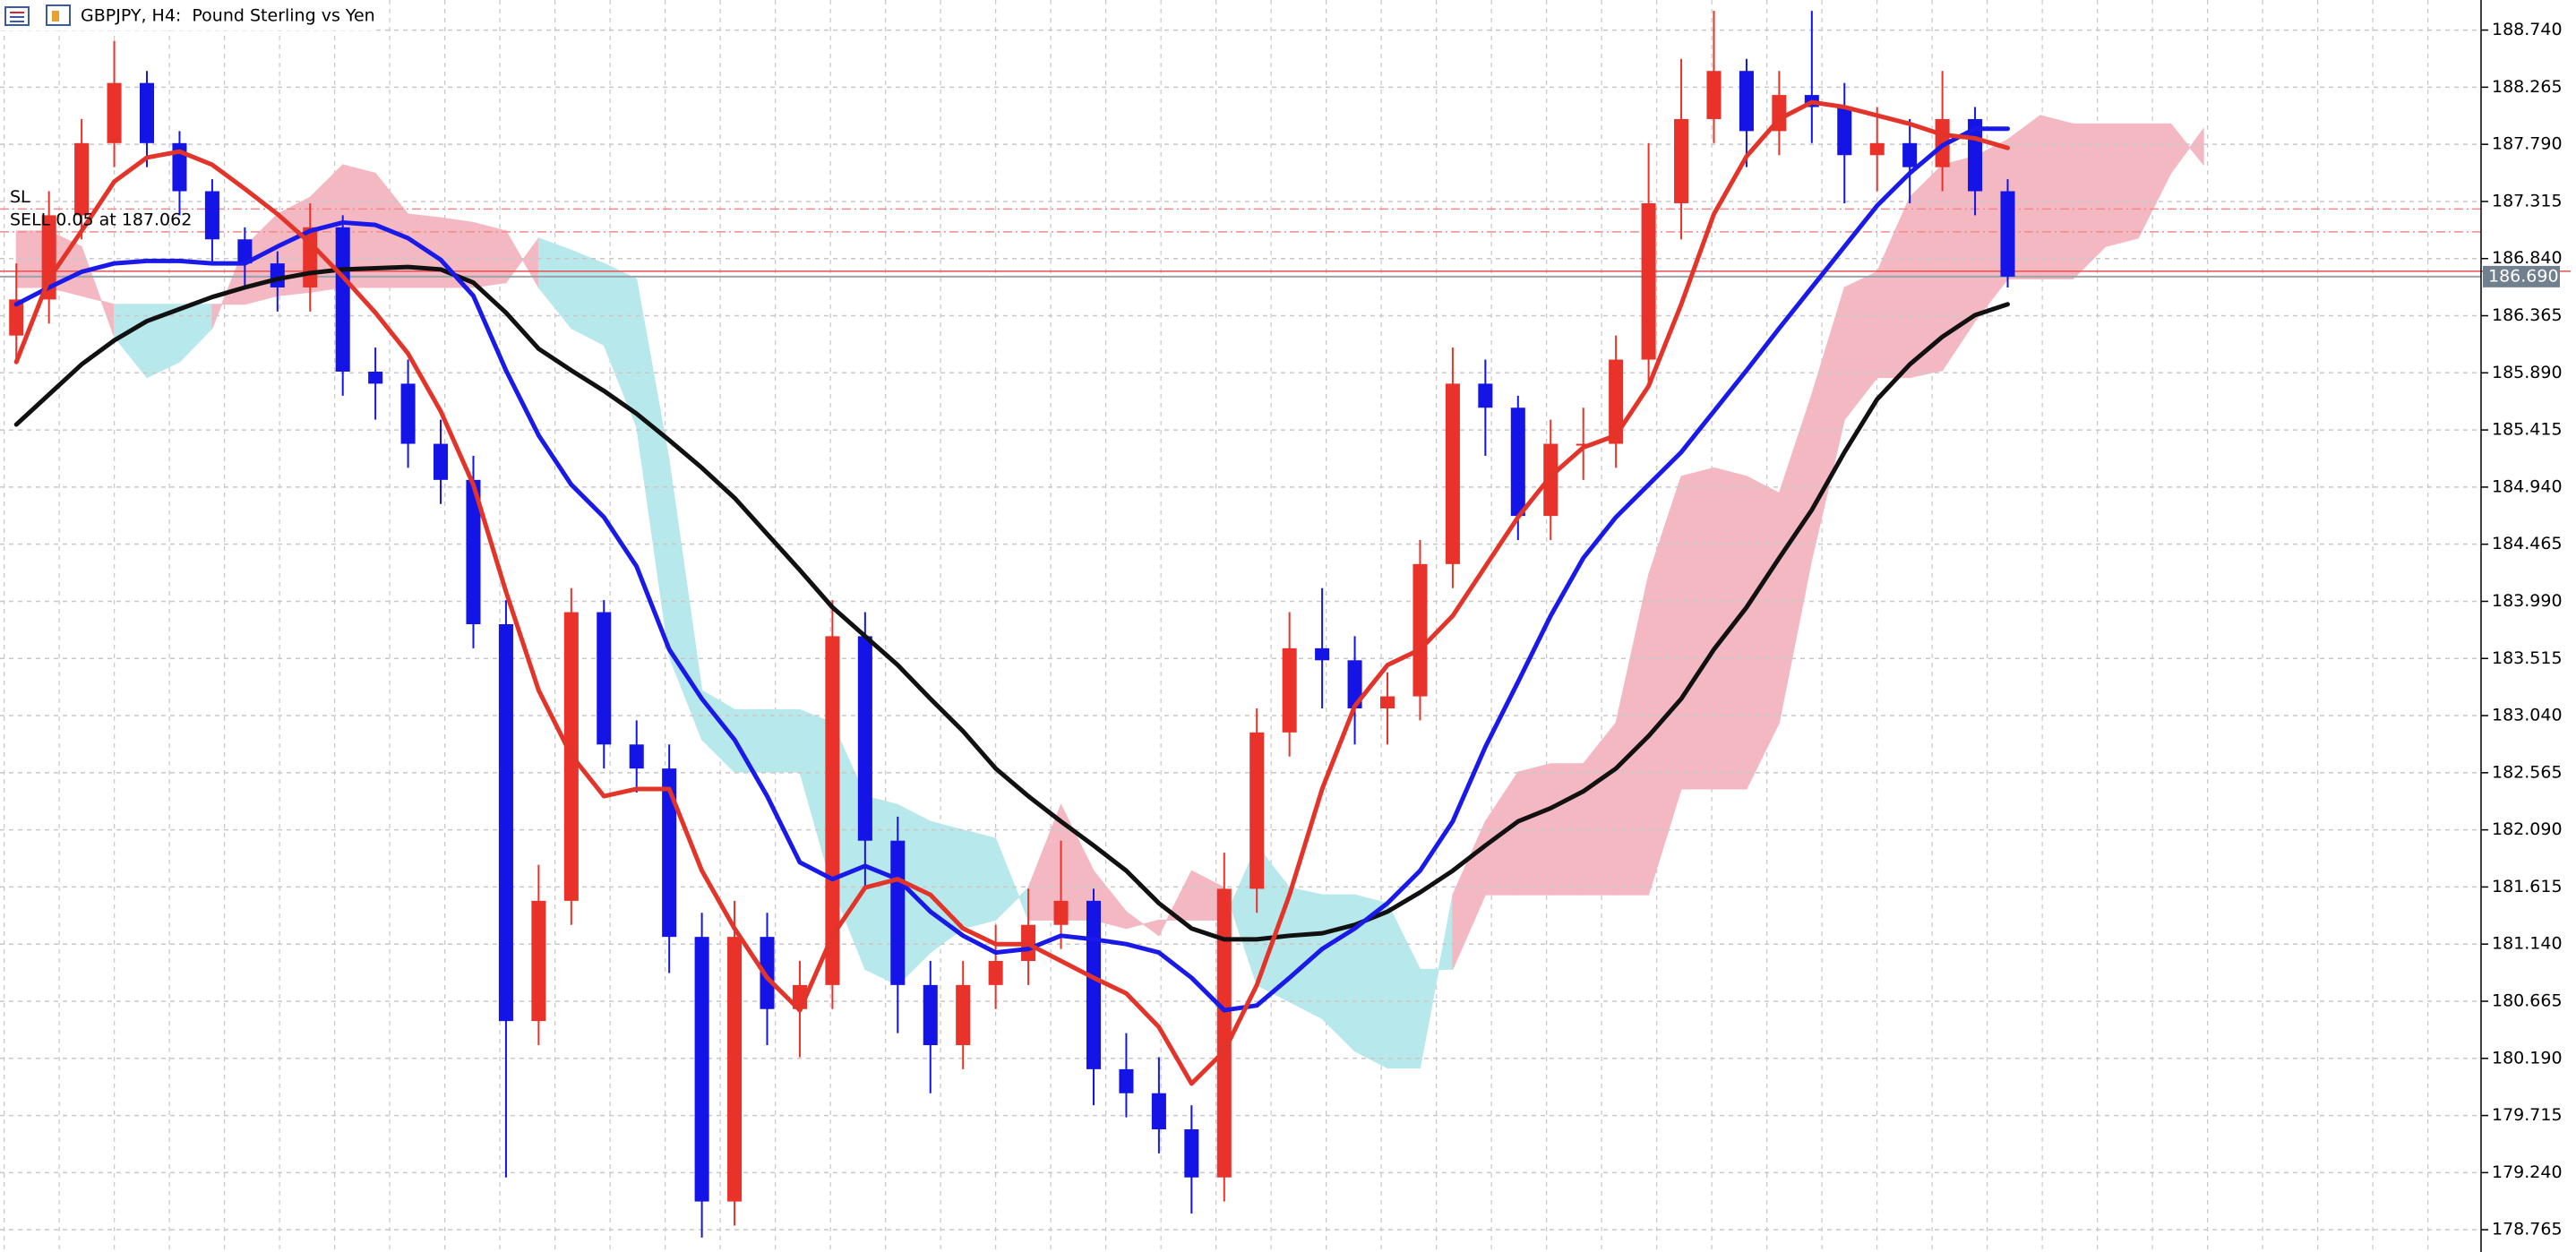 The width and height of the screenshot is (2576, 1252). What do you see at coordinates (2527, 886) in the screenshot?
I see `y-tick-label: 181.615` at bounding box center [2527, 886].